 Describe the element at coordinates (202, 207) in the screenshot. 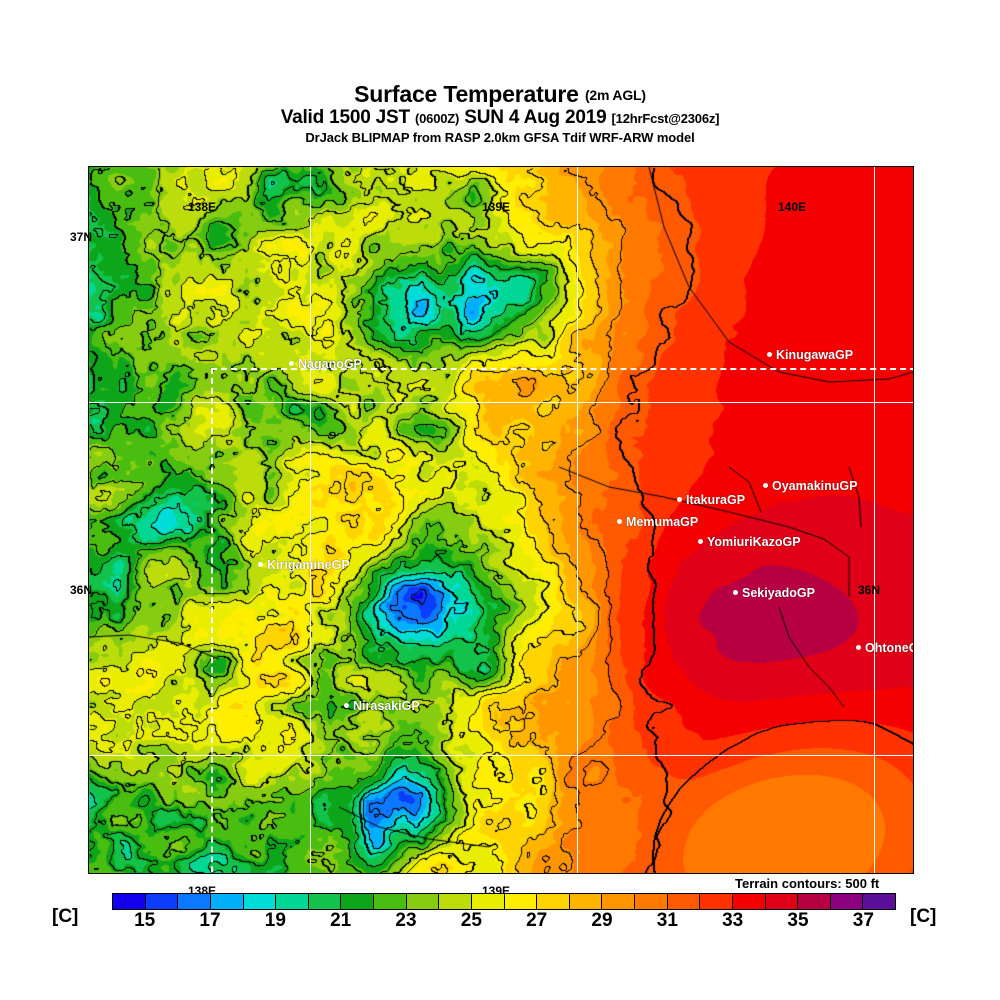

I see `longitude-label-0: 138E` at that location.